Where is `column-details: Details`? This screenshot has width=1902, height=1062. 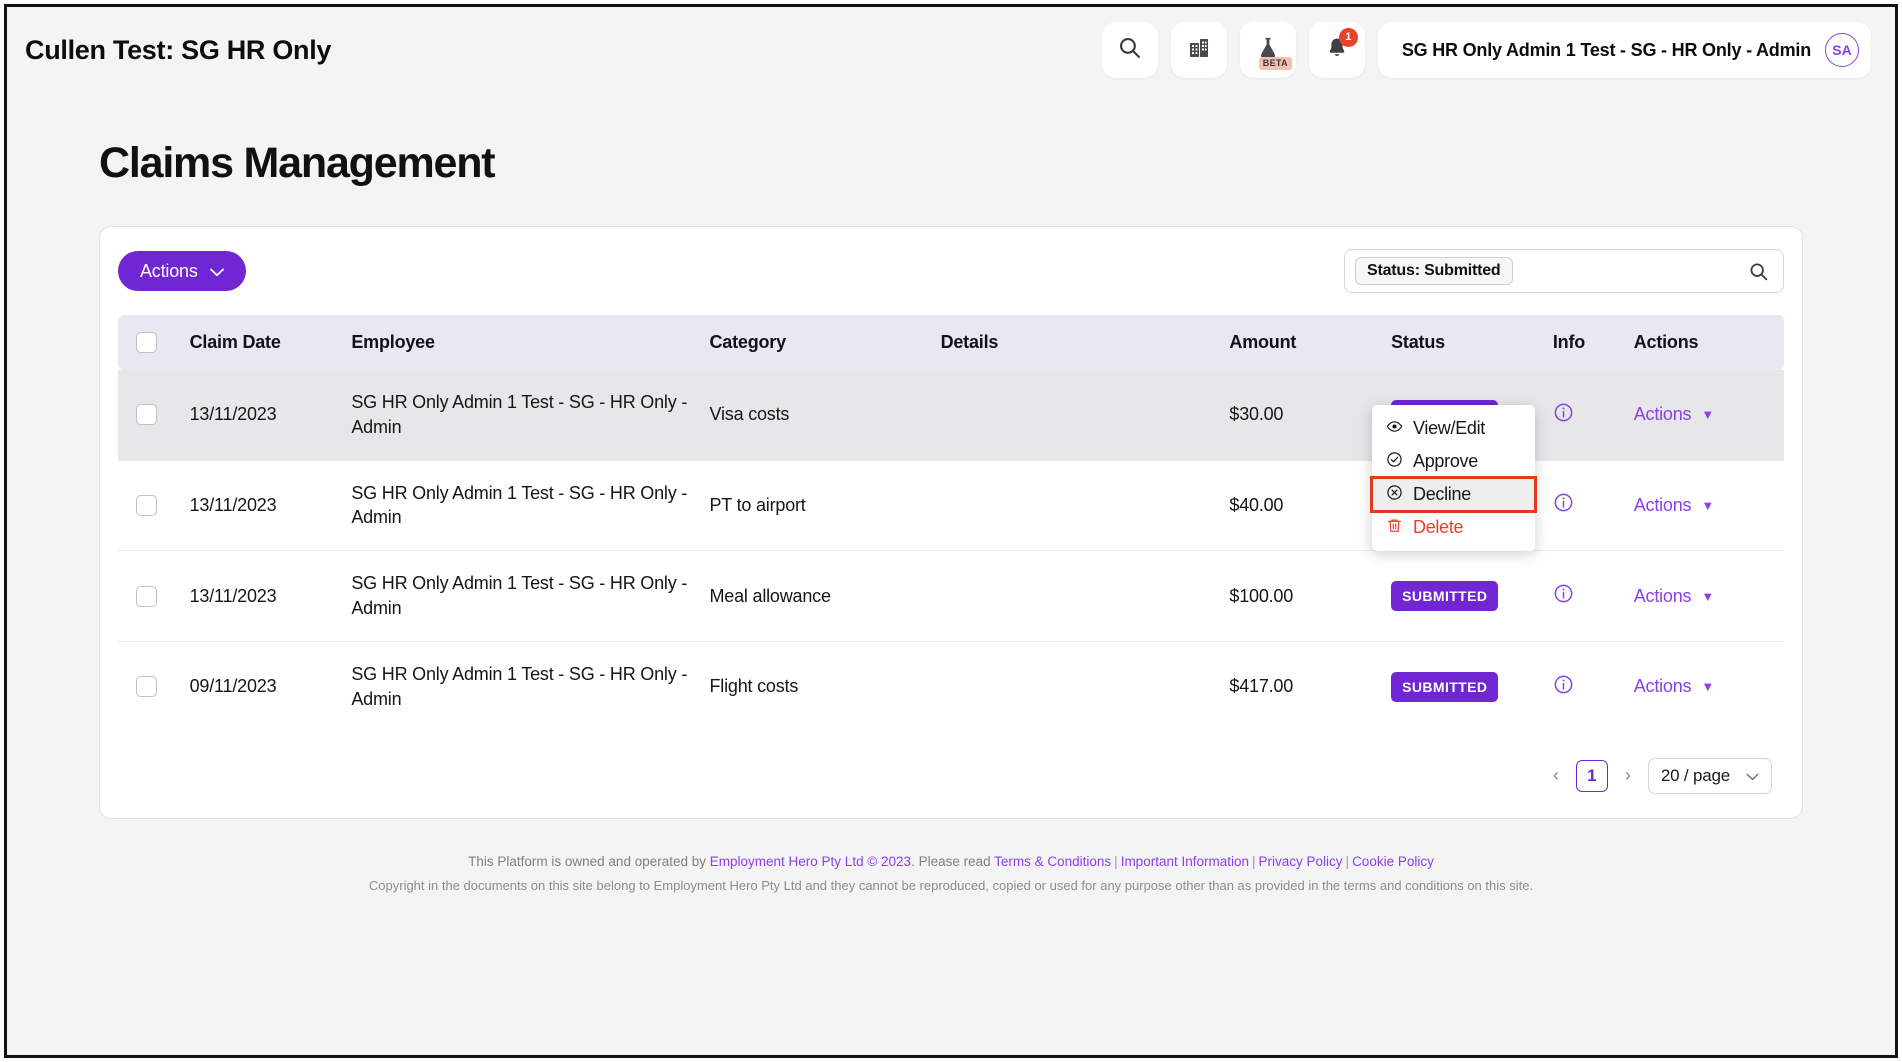 column-details: Details is located at coordinates (1085, 342).